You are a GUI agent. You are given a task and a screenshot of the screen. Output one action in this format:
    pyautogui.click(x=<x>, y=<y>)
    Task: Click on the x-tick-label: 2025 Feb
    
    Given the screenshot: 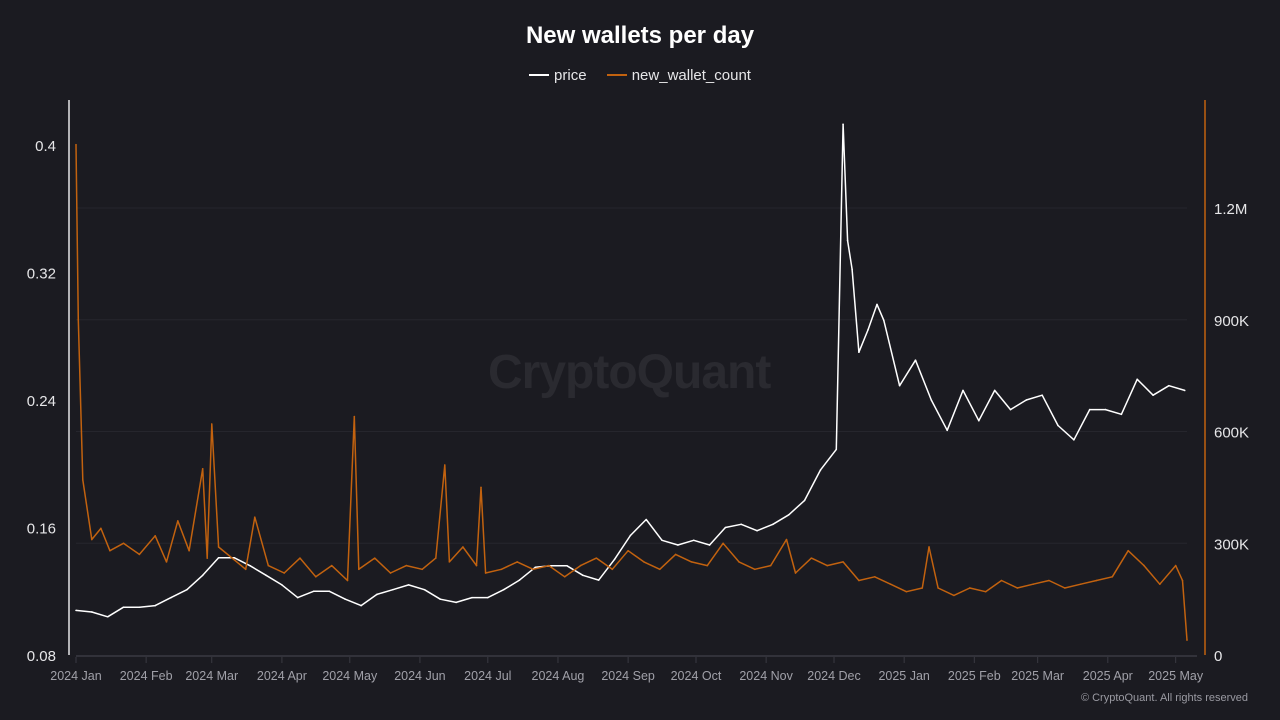 What is the action you would take?
    pyautogui.click(x=974, y=676)
    